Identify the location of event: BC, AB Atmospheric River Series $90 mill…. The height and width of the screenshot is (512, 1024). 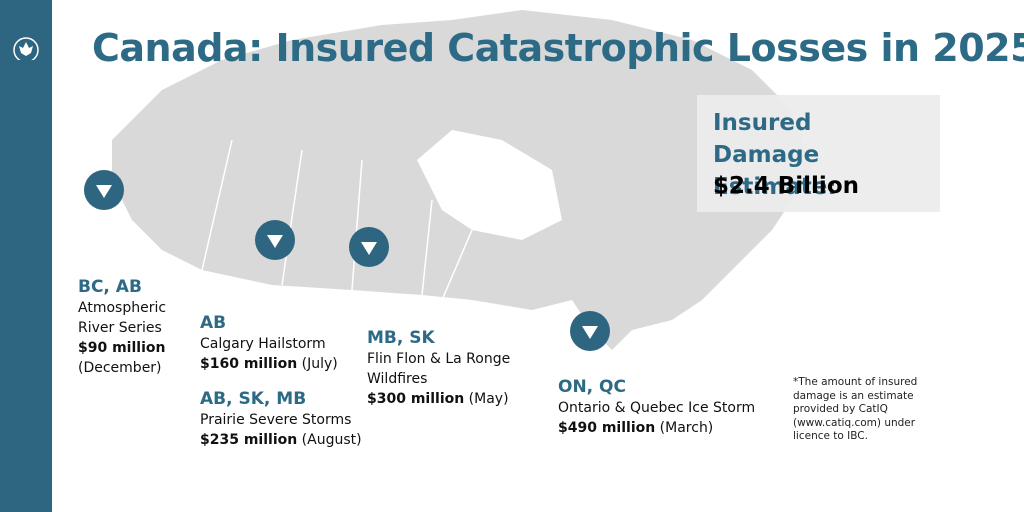
(128, 327).